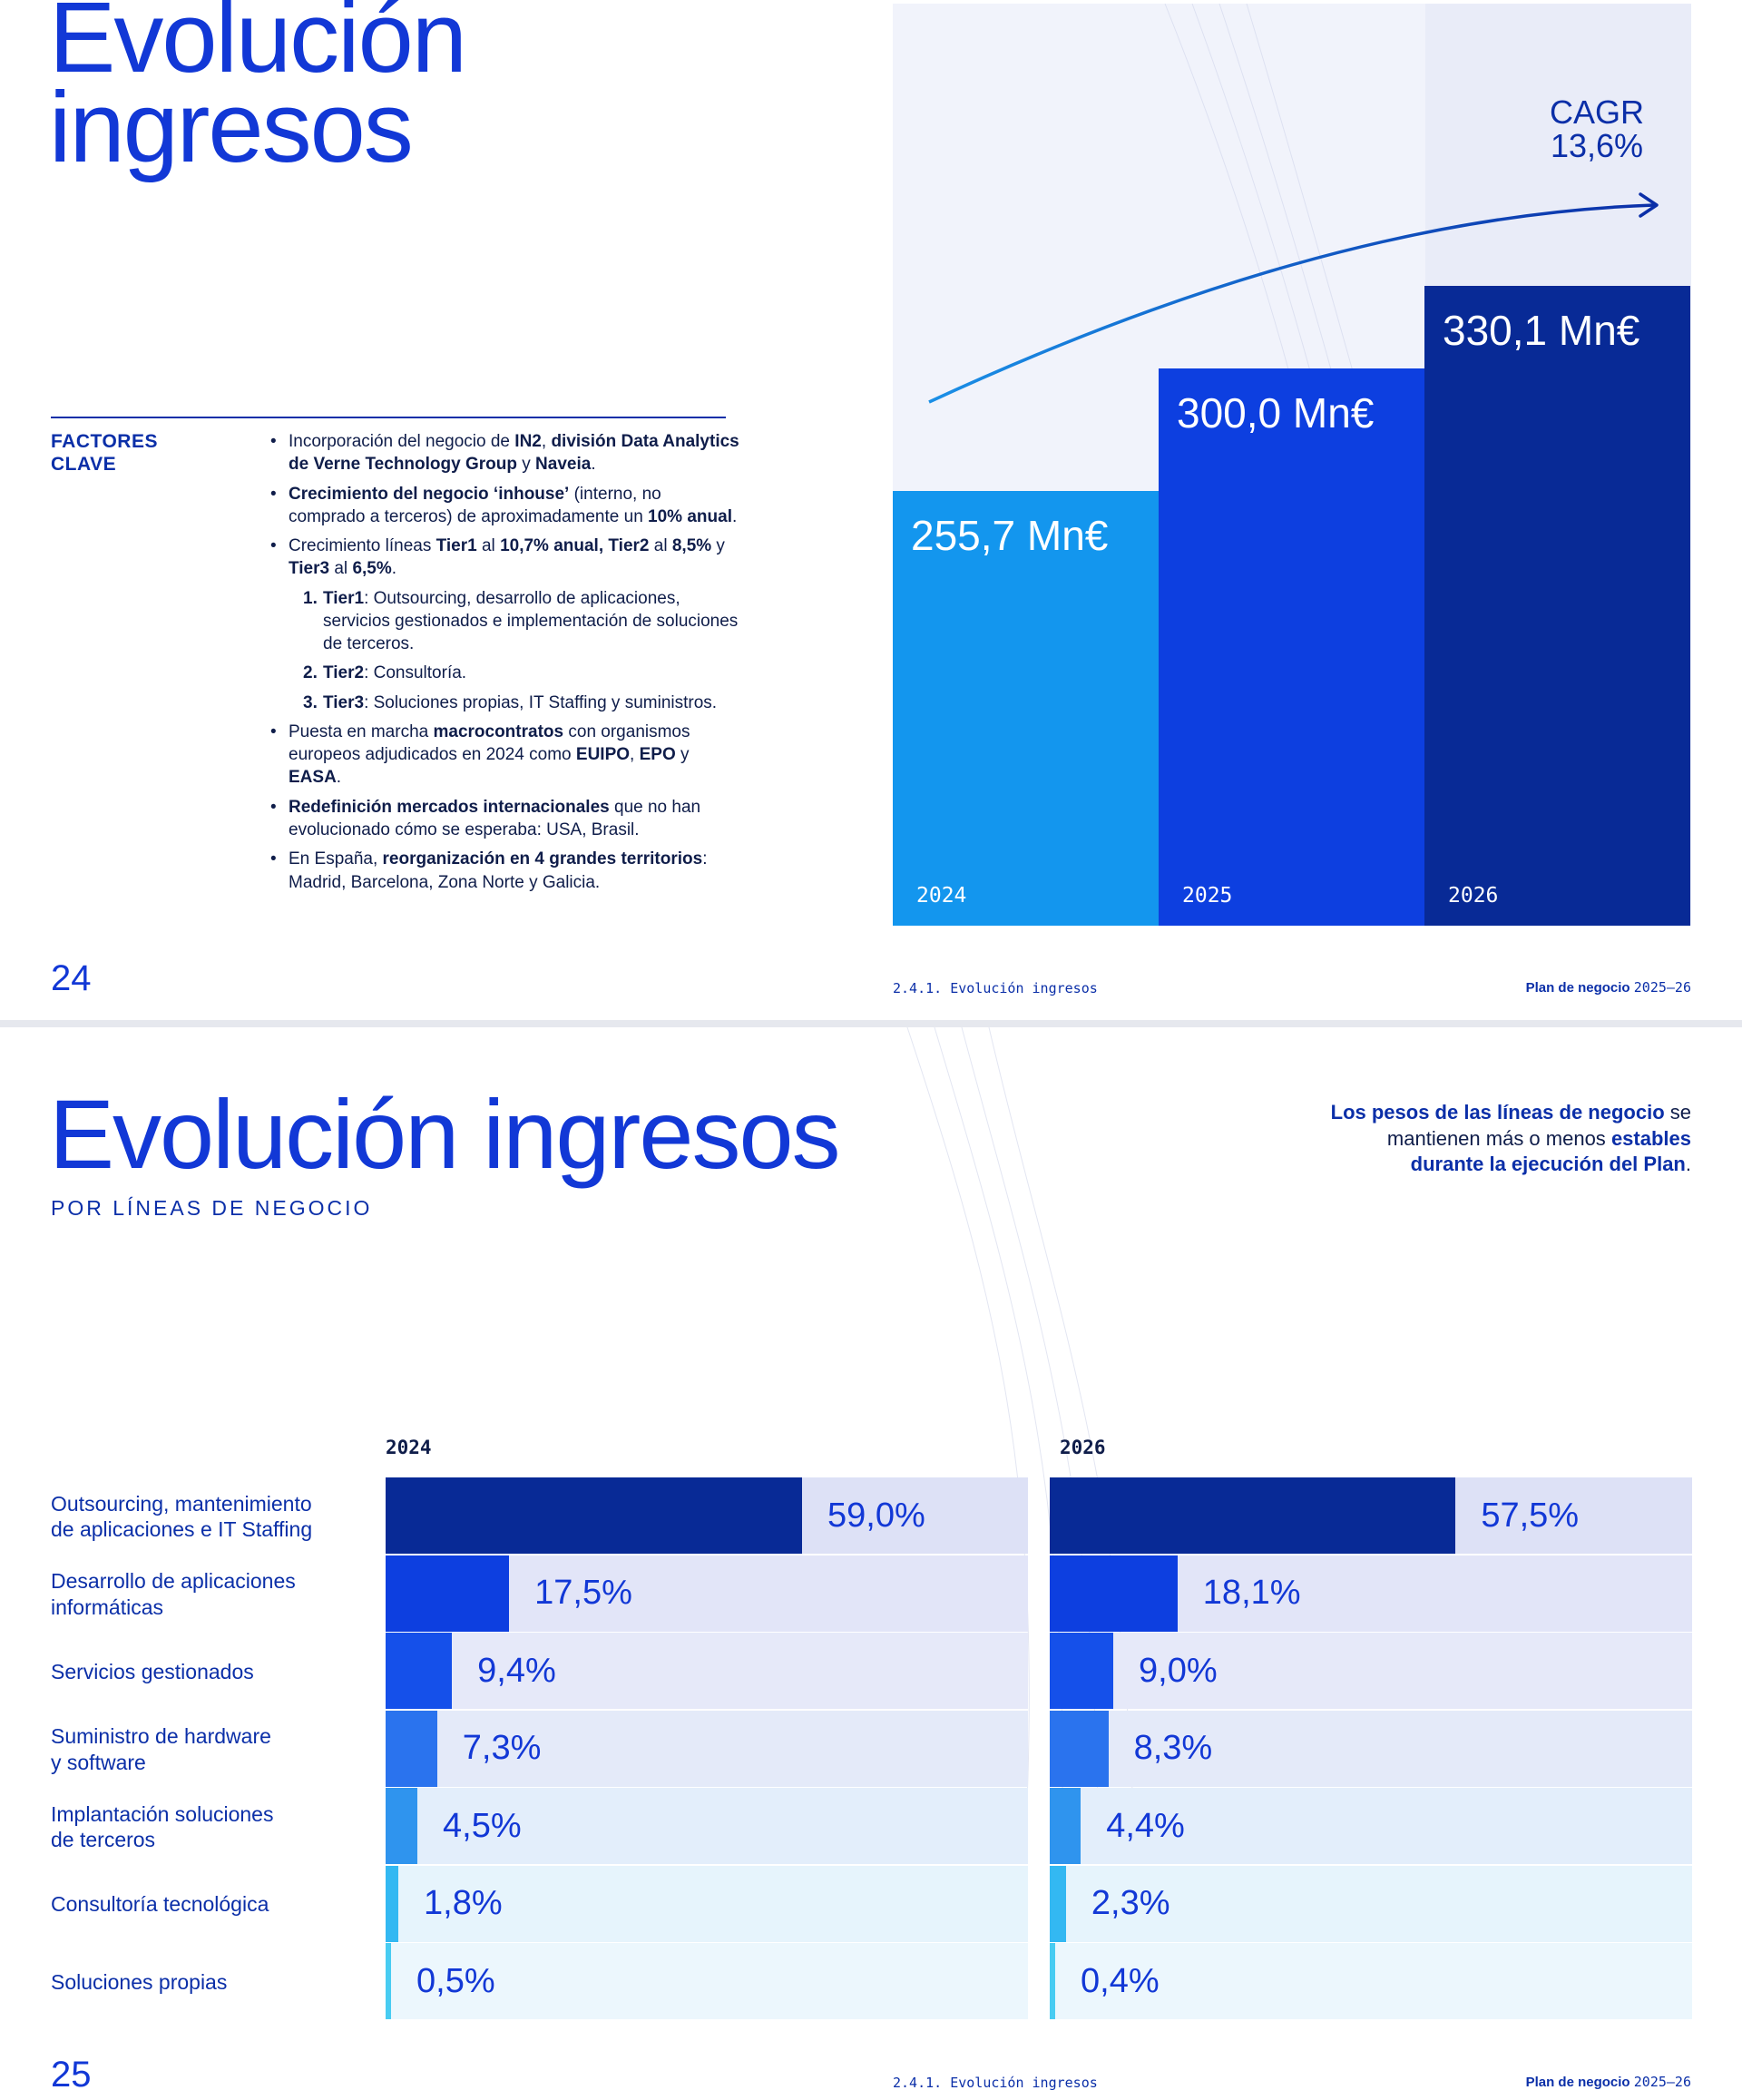  What do you see at coordinates (258, 46) in the screenshot?
I see `title-line-1: Evolución` at bounding box center [258, 46].